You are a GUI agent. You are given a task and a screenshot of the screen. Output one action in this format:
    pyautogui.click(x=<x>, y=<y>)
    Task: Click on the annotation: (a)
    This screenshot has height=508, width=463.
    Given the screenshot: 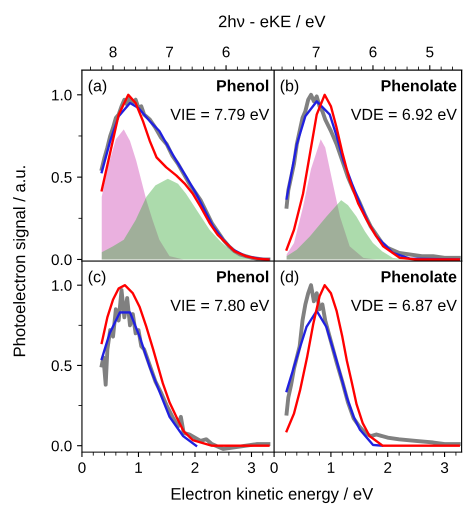 What is the action you would take?
    pyautogui.click(x=97, y=87)
    